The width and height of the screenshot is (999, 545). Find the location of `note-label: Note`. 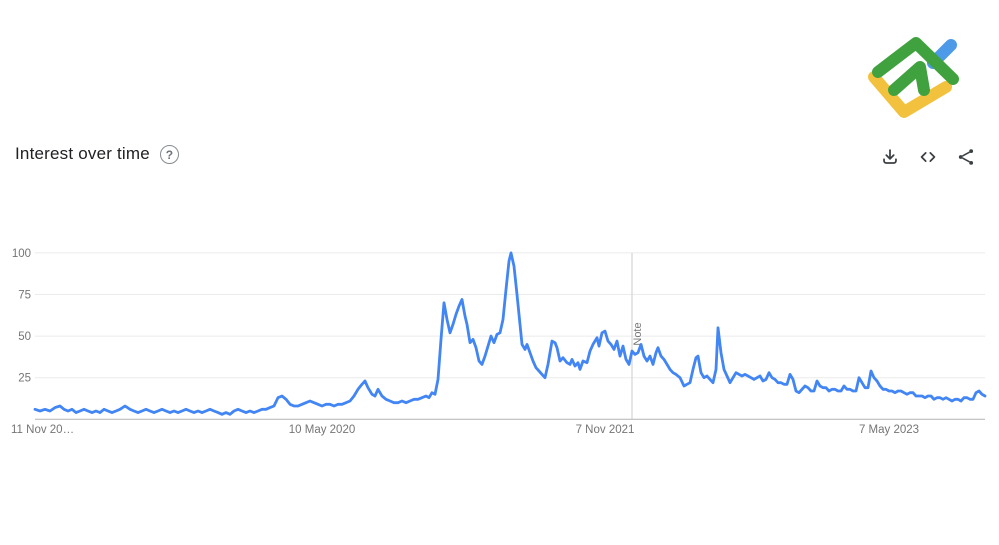

note-label: Note is located at coordinates (638, 333).